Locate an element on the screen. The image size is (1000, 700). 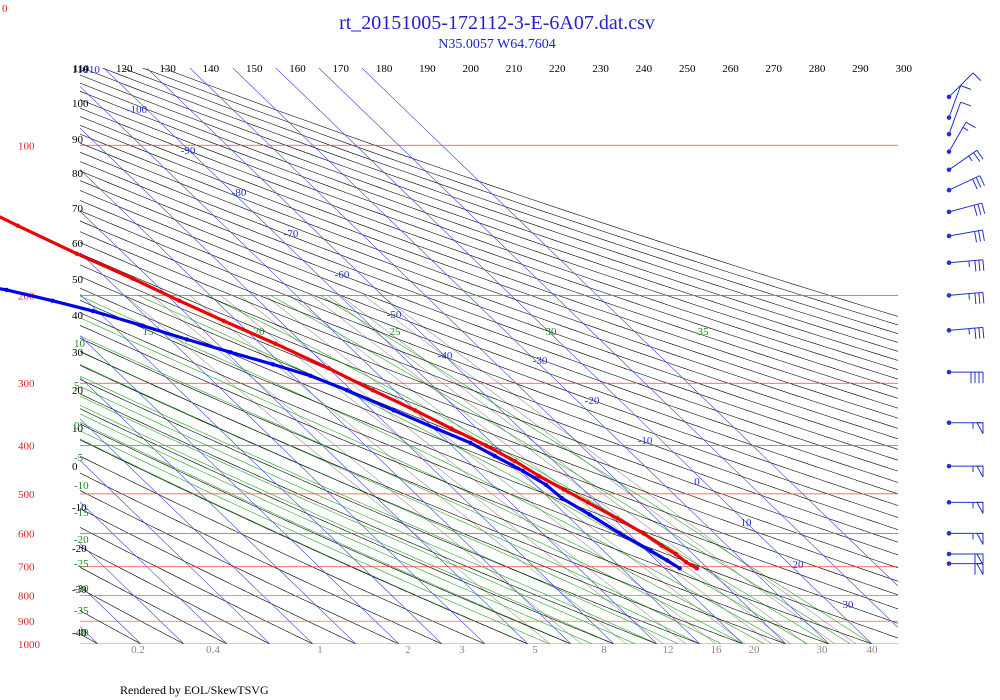
top-tick-label: 300 is located at coordinates (903, 69).